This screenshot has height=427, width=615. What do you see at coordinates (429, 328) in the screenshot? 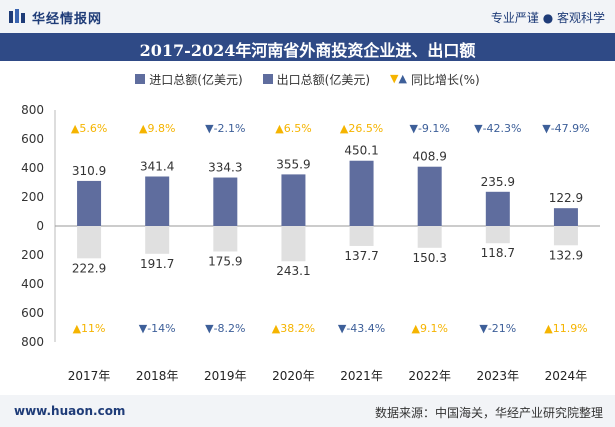
I see `import-growth-label: ▲9.1%` at bounding box center [429, 328].